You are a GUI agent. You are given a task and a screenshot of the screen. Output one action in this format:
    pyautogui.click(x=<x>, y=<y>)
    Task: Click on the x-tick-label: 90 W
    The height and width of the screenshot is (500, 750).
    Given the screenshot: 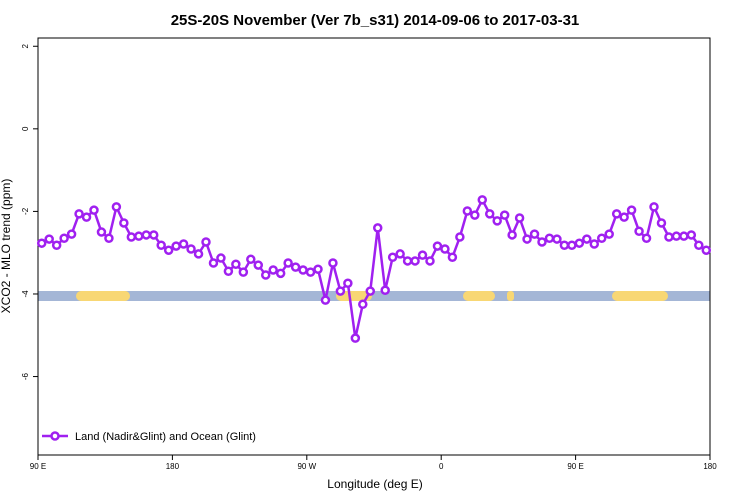 What is the action you would take?
    pyautogui.click(x=306, y=466)
    